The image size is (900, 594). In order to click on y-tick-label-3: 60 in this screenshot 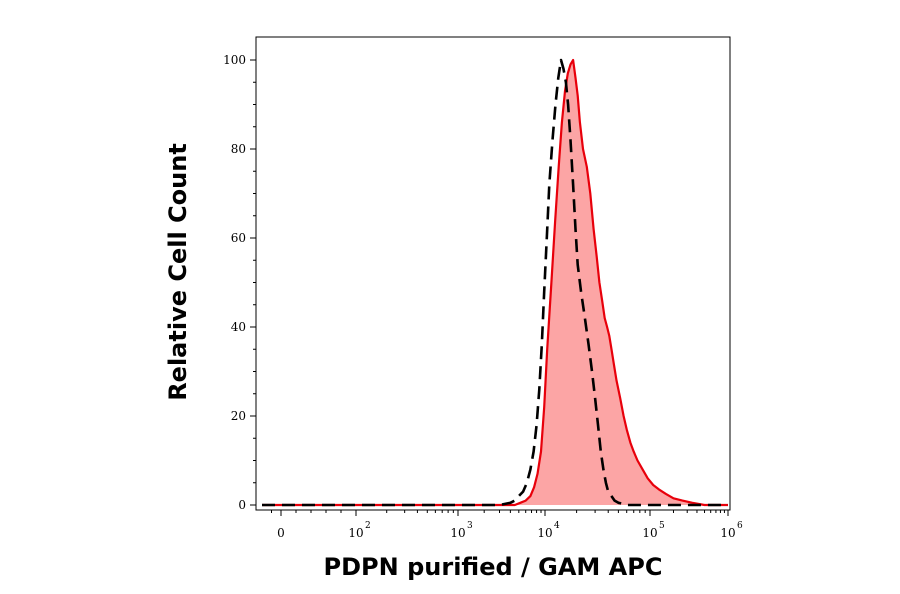, I will do `click(238, 238)`.